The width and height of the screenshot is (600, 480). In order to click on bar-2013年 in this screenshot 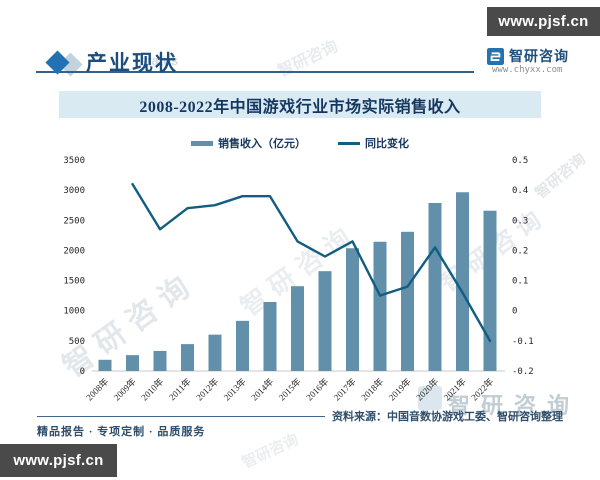, I will do `click(242, 345)`.